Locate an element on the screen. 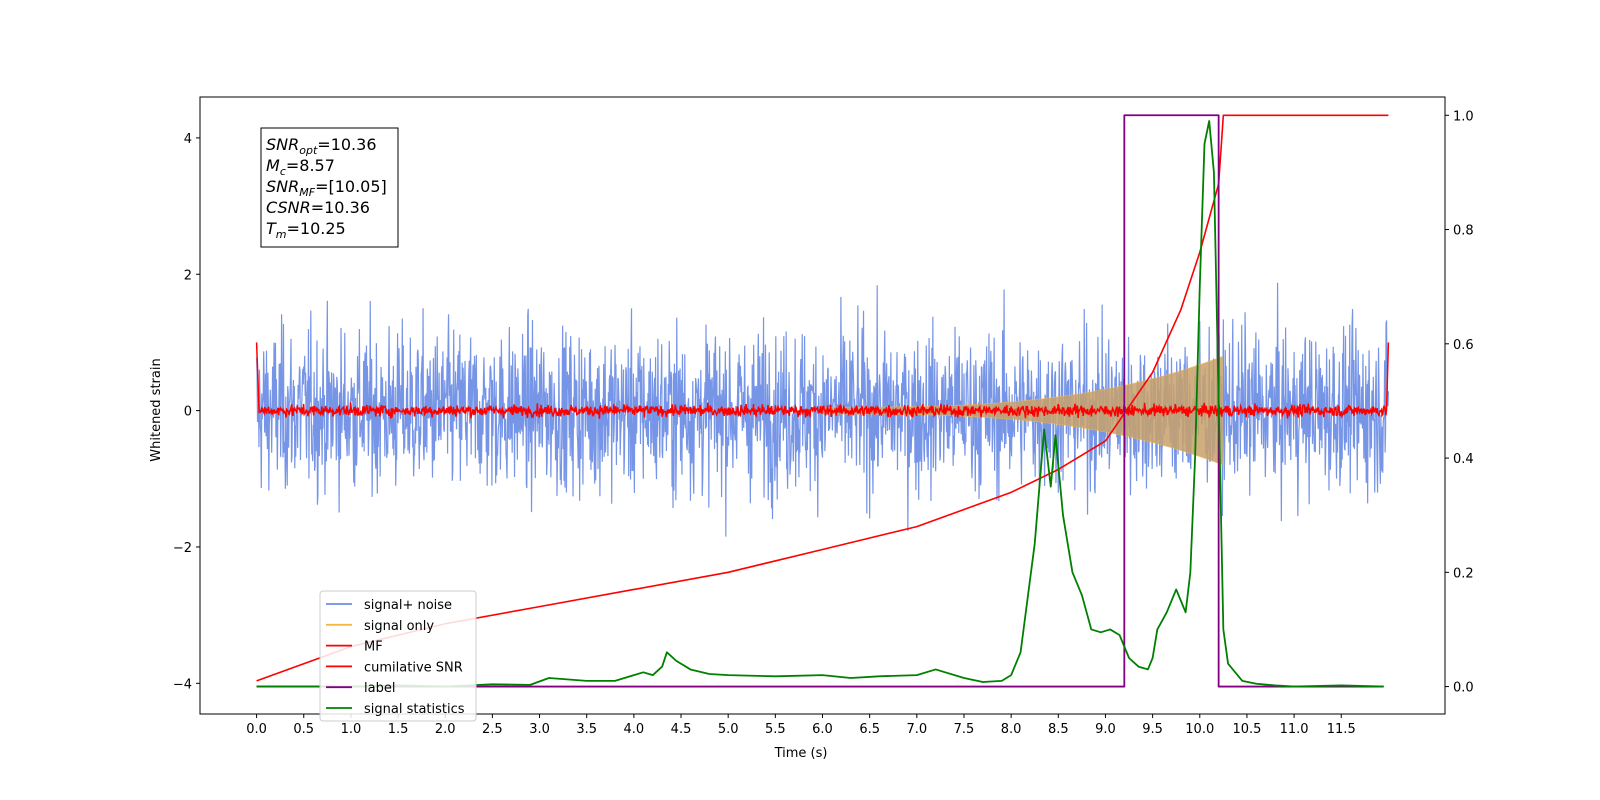  x-tick-label: 6.5 is located at coordinates (869, 729).